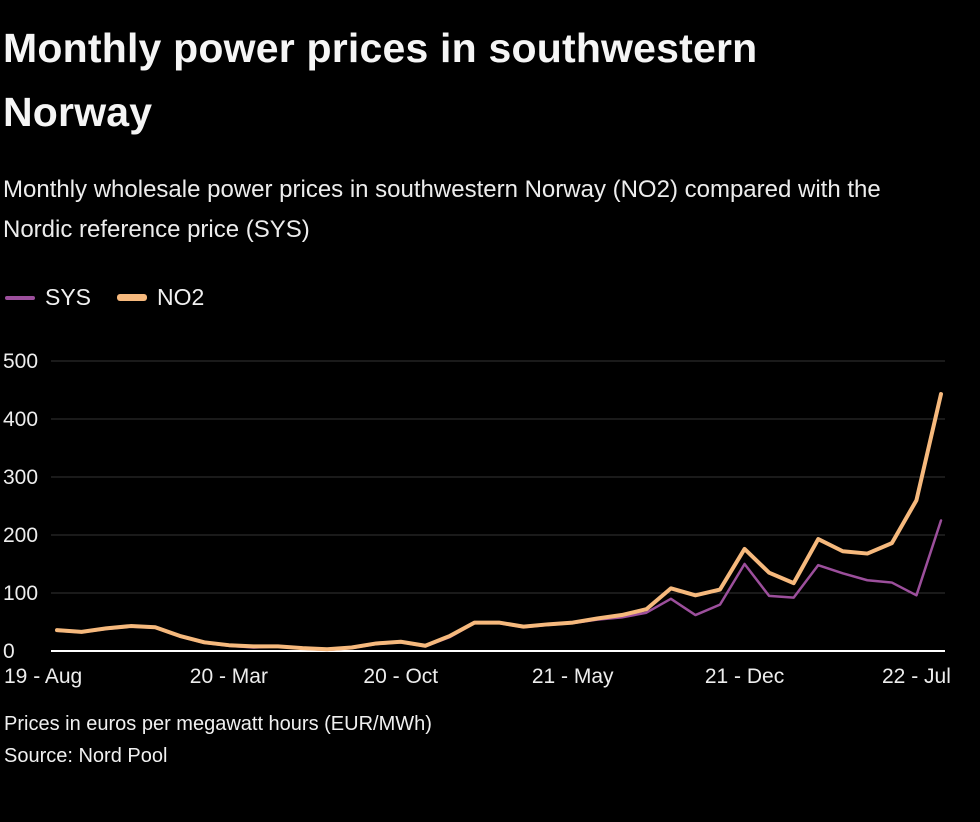 The width and height of the screenshot is (980, 822). Describe the element at coordinates (916, 676) in the screenshot. I see `svg-text: 22 - Jul` at that location.